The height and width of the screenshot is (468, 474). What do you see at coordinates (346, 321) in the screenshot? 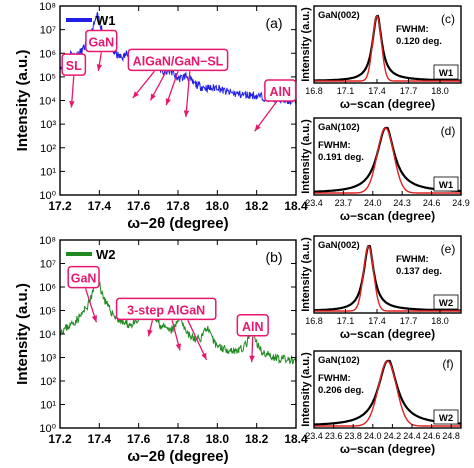
I see `x-tick-label: 17.1` at bounding box center [346, 321].